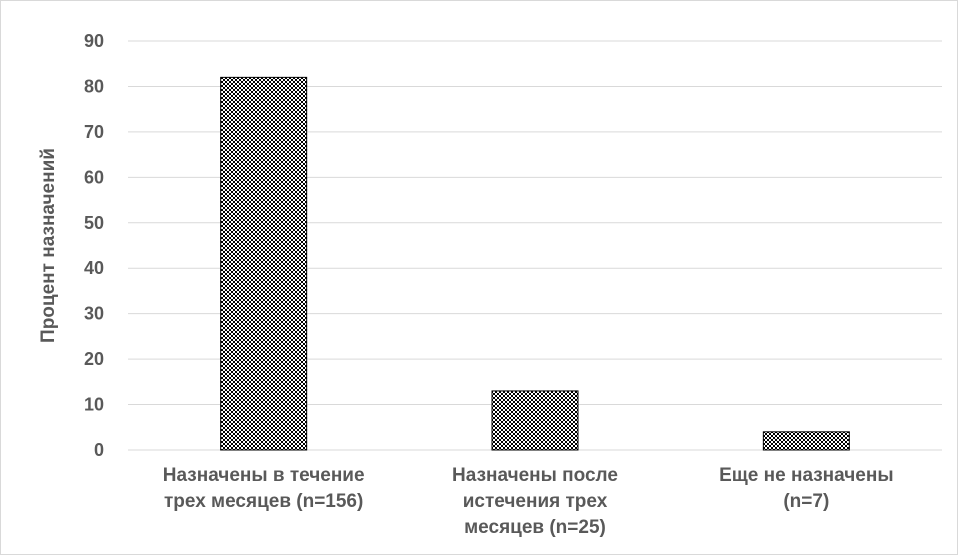  What do you see at coordinates (94, 223) in the screenshot?
I see `y-tick-label-50: 50` at bounding box center [94, 223].